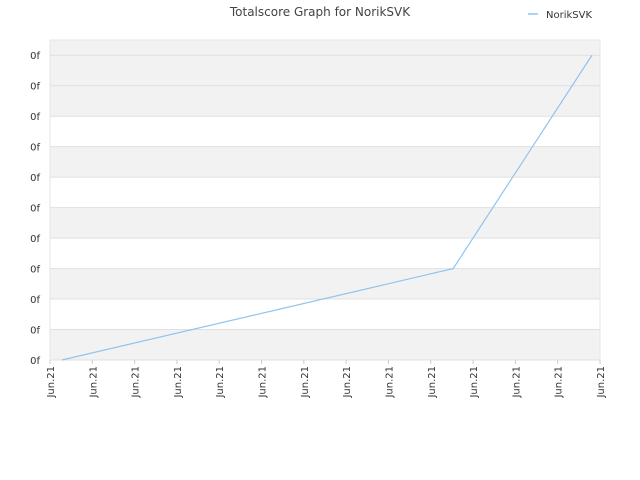 The height and width of the screenshot is (480, 640). Describe the element at coordinates (320, 12) in the screenshot. I see `chart-title: Totalscore Graph for NorikSVK` at that location.